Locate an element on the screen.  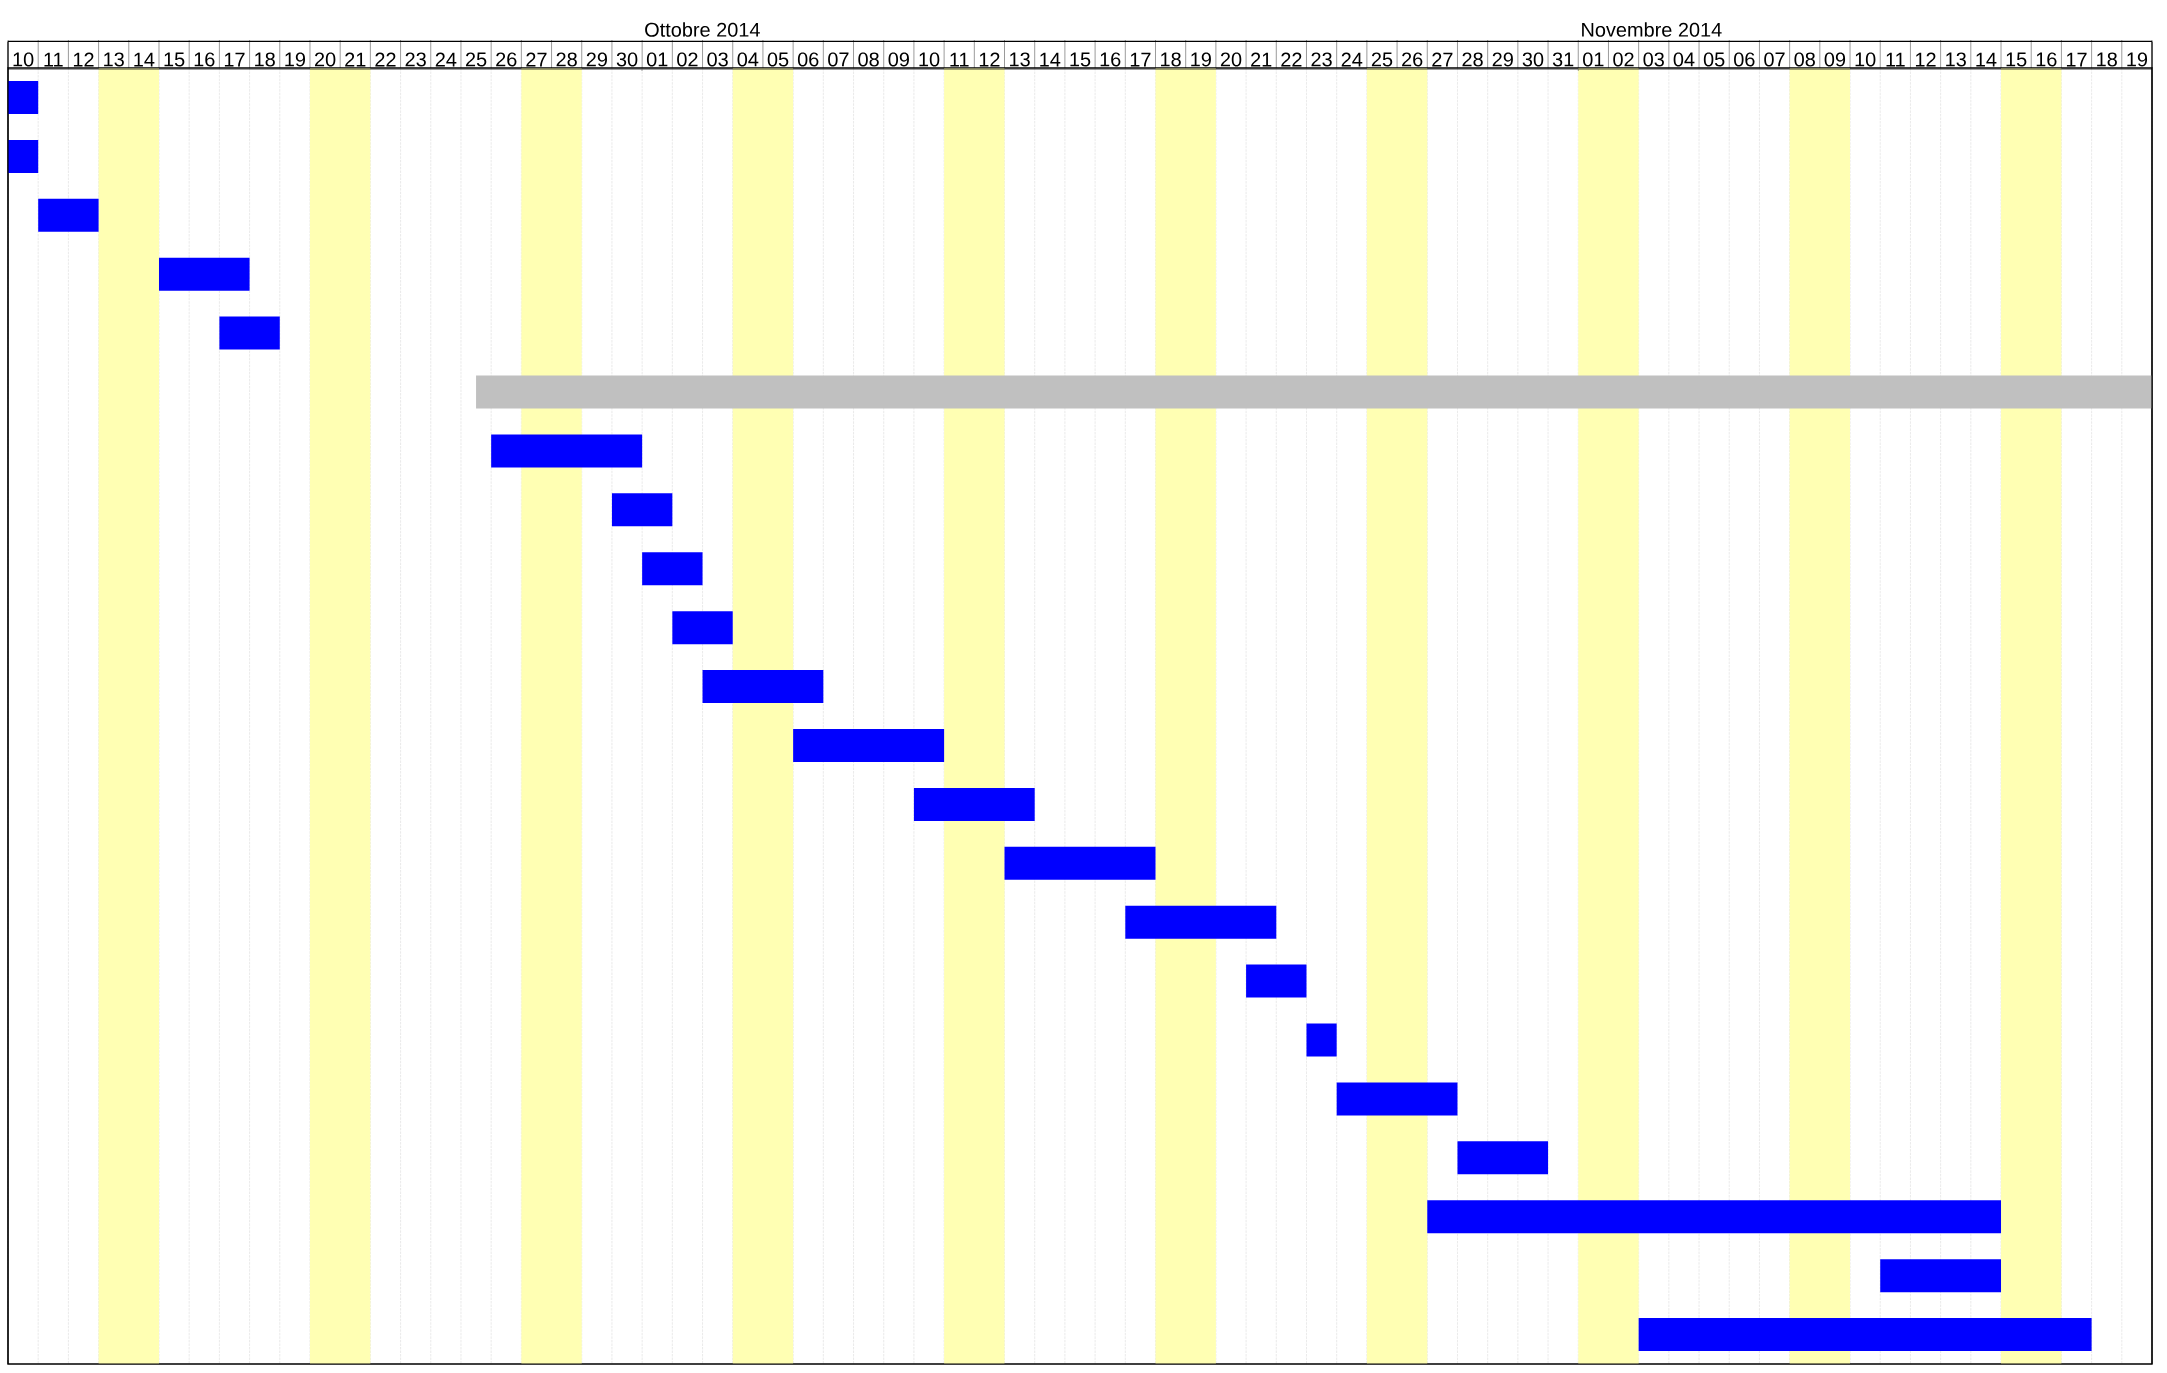
text: Novembre 2014 is located at coordinates (1652, 29).